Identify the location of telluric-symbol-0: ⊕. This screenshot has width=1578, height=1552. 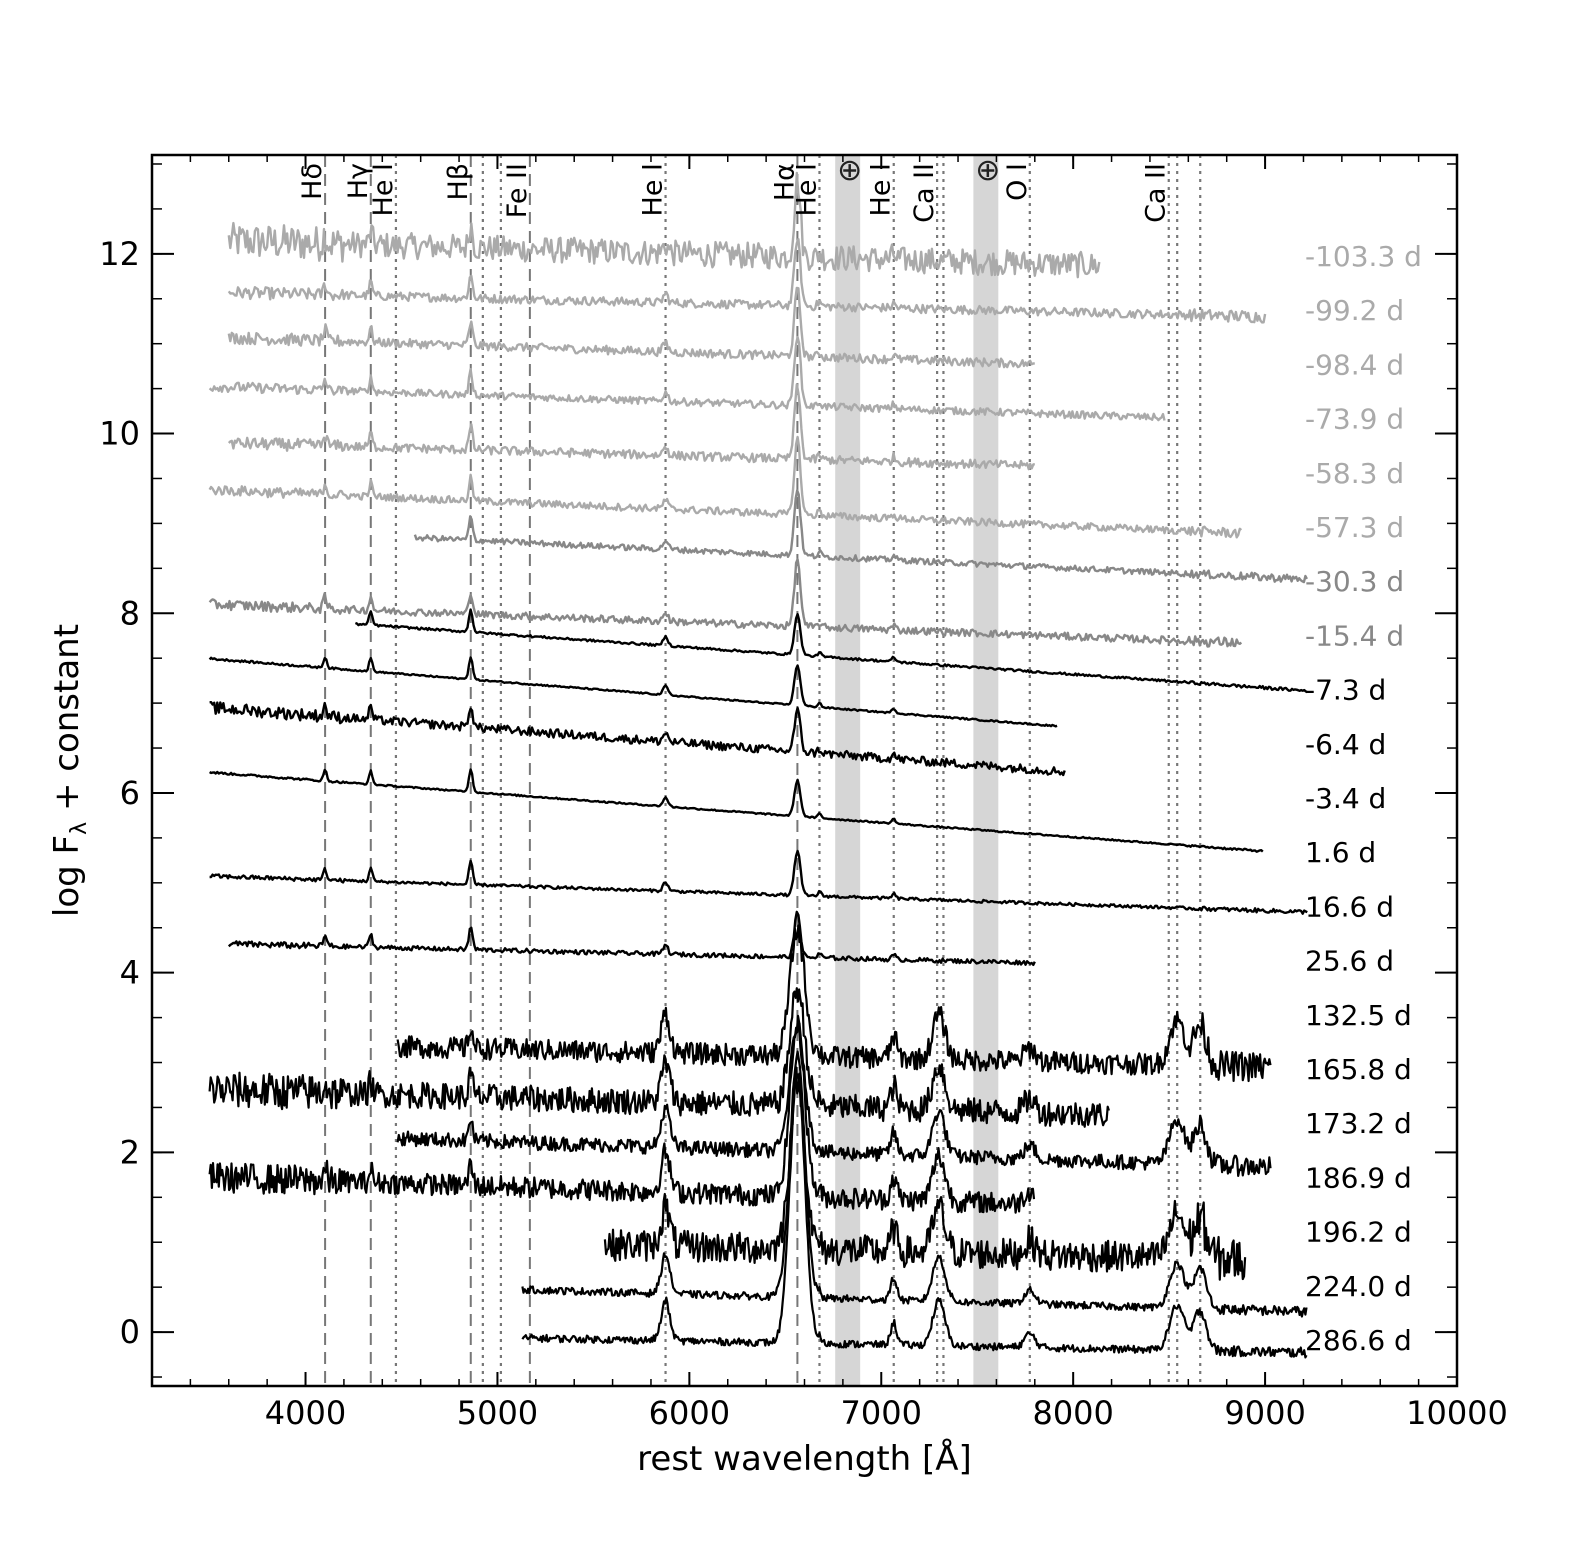
(849, 170).